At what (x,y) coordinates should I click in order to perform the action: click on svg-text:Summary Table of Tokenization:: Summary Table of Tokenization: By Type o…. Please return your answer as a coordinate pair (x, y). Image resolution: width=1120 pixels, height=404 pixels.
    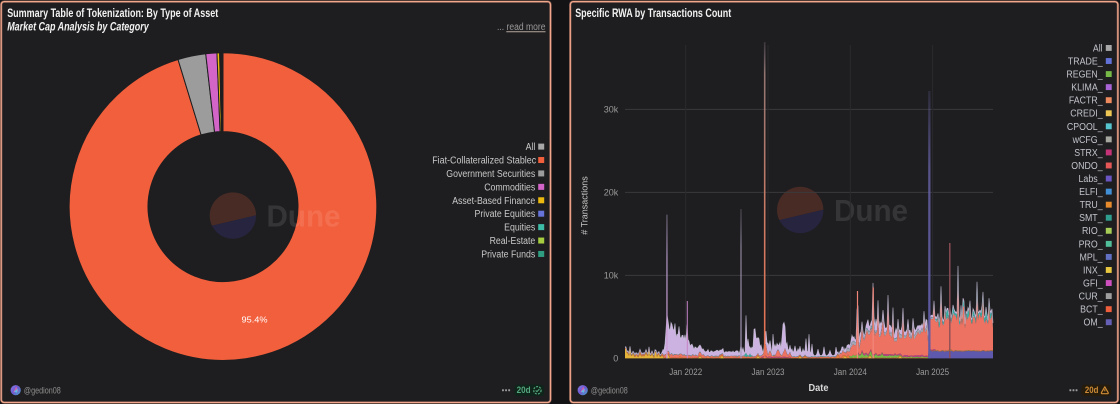
    Looking at the image, I should click on (112, 14).